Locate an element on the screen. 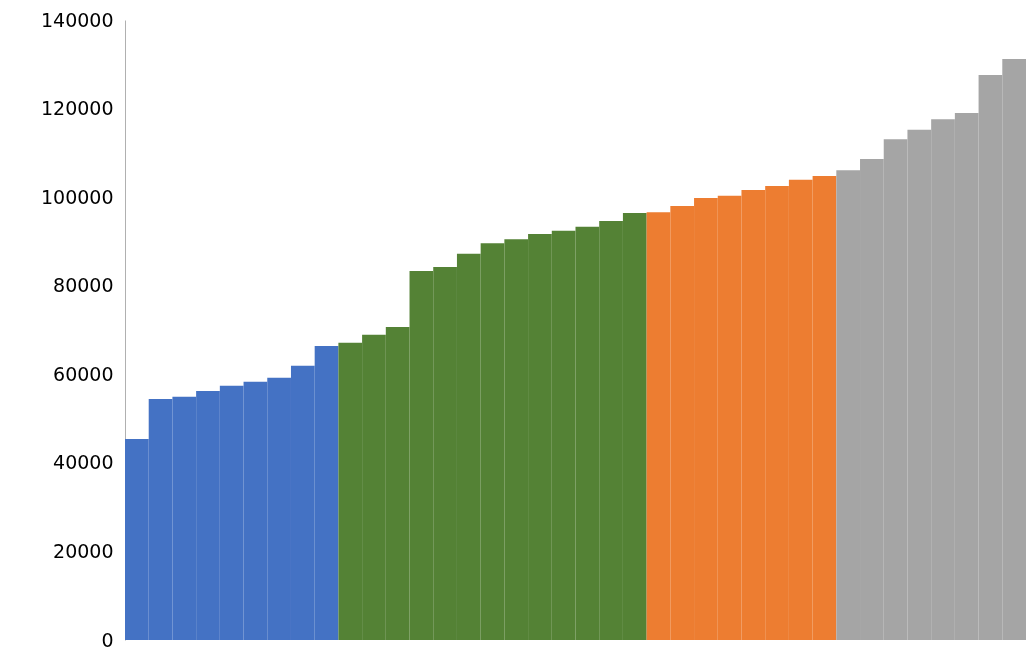  y-tick-label: 0 is located at coordinates (107, 639).